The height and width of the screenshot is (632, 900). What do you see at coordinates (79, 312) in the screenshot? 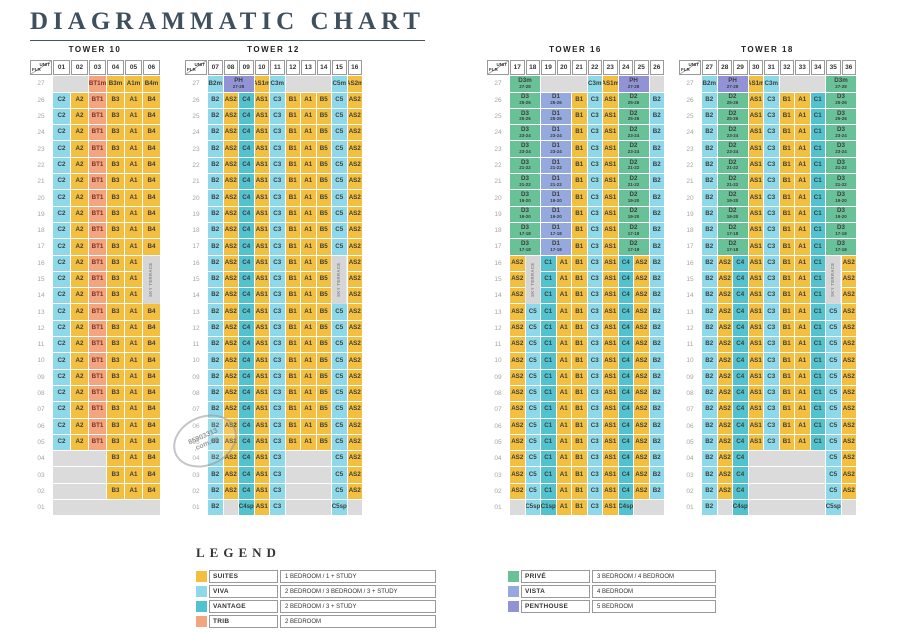
I see `unit-cell: A2` at bounding box center [79, 312].